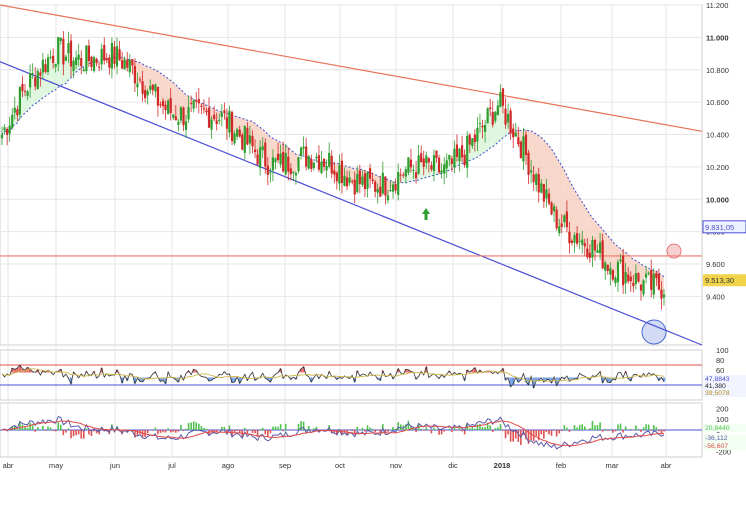 The image size is (746, 505). I want to click on x-axis-label: mar, so click(612, 465).